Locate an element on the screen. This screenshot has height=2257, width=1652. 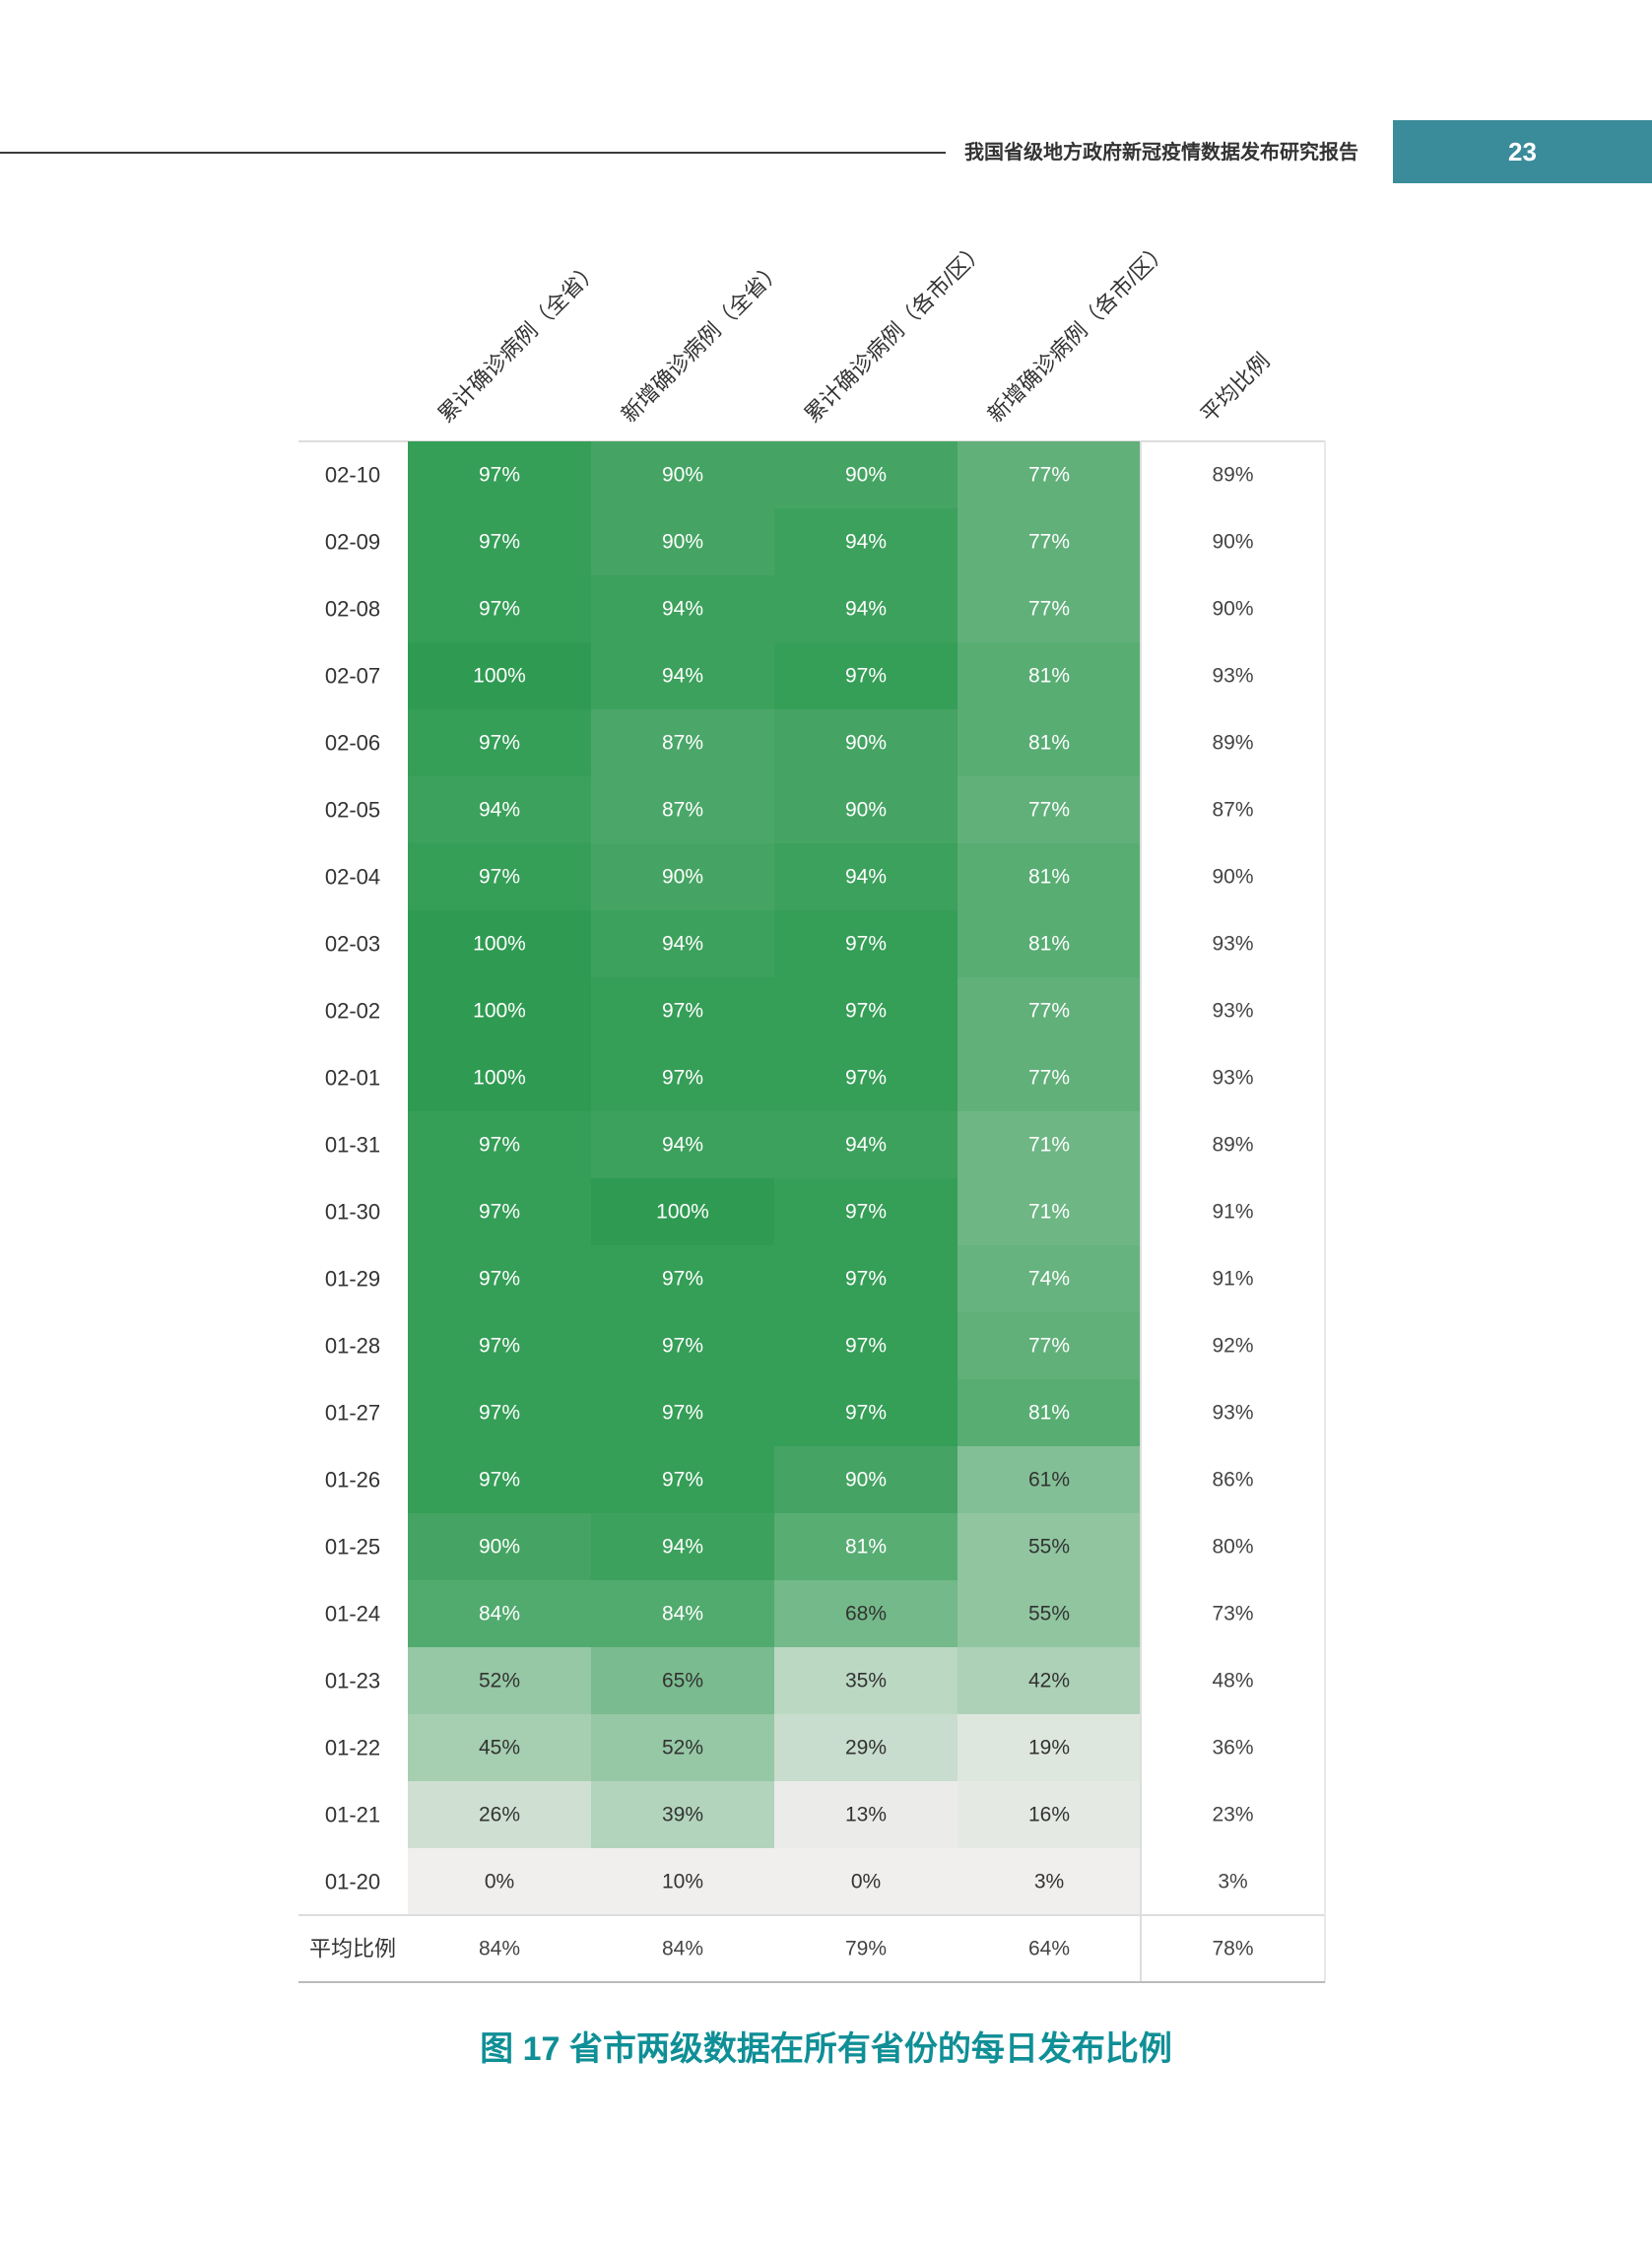
column-header: 累计确诊病例（各市/区） is located at coordinates (895, 331).